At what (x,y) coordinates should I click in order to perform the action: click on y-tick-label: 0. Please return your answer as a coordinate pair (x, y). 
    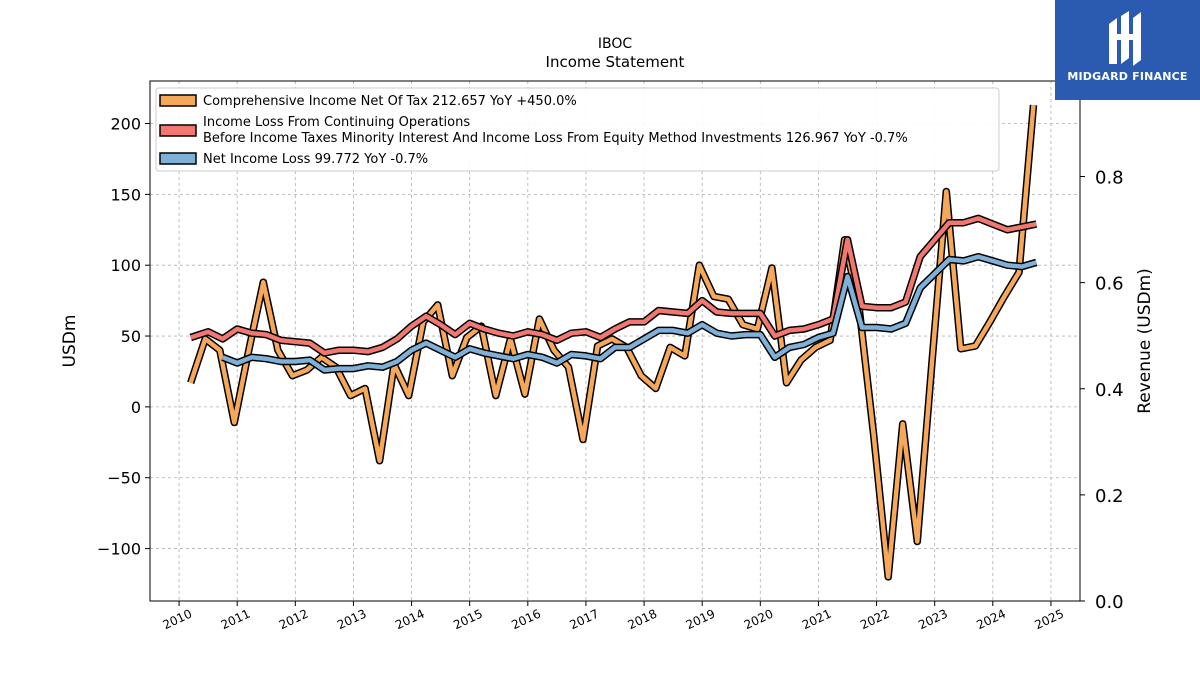
    Looking at the image, I should click on (136, 407).